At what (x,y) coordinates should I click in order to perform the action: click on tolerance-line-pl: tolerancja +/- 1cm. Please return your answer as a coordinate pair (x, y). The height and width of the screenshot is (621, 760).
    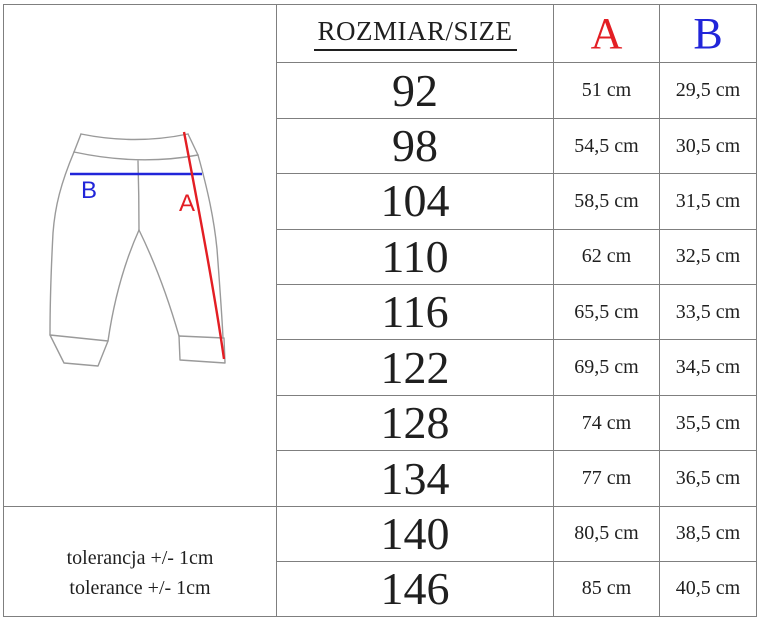
    Looking at the image, I should click on (140, 558).